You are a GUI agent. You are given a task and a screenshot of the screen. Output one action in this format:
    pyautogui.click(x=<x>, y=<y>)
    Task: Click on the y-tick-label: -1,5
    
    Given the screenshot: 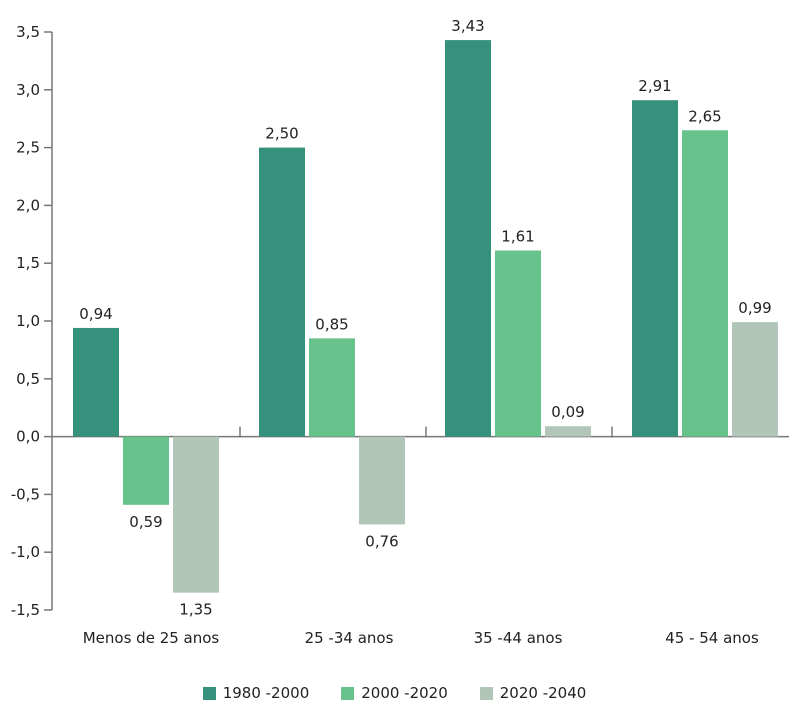 What is the action you would take?
    pyautogui.click(x=25, y=610)
    